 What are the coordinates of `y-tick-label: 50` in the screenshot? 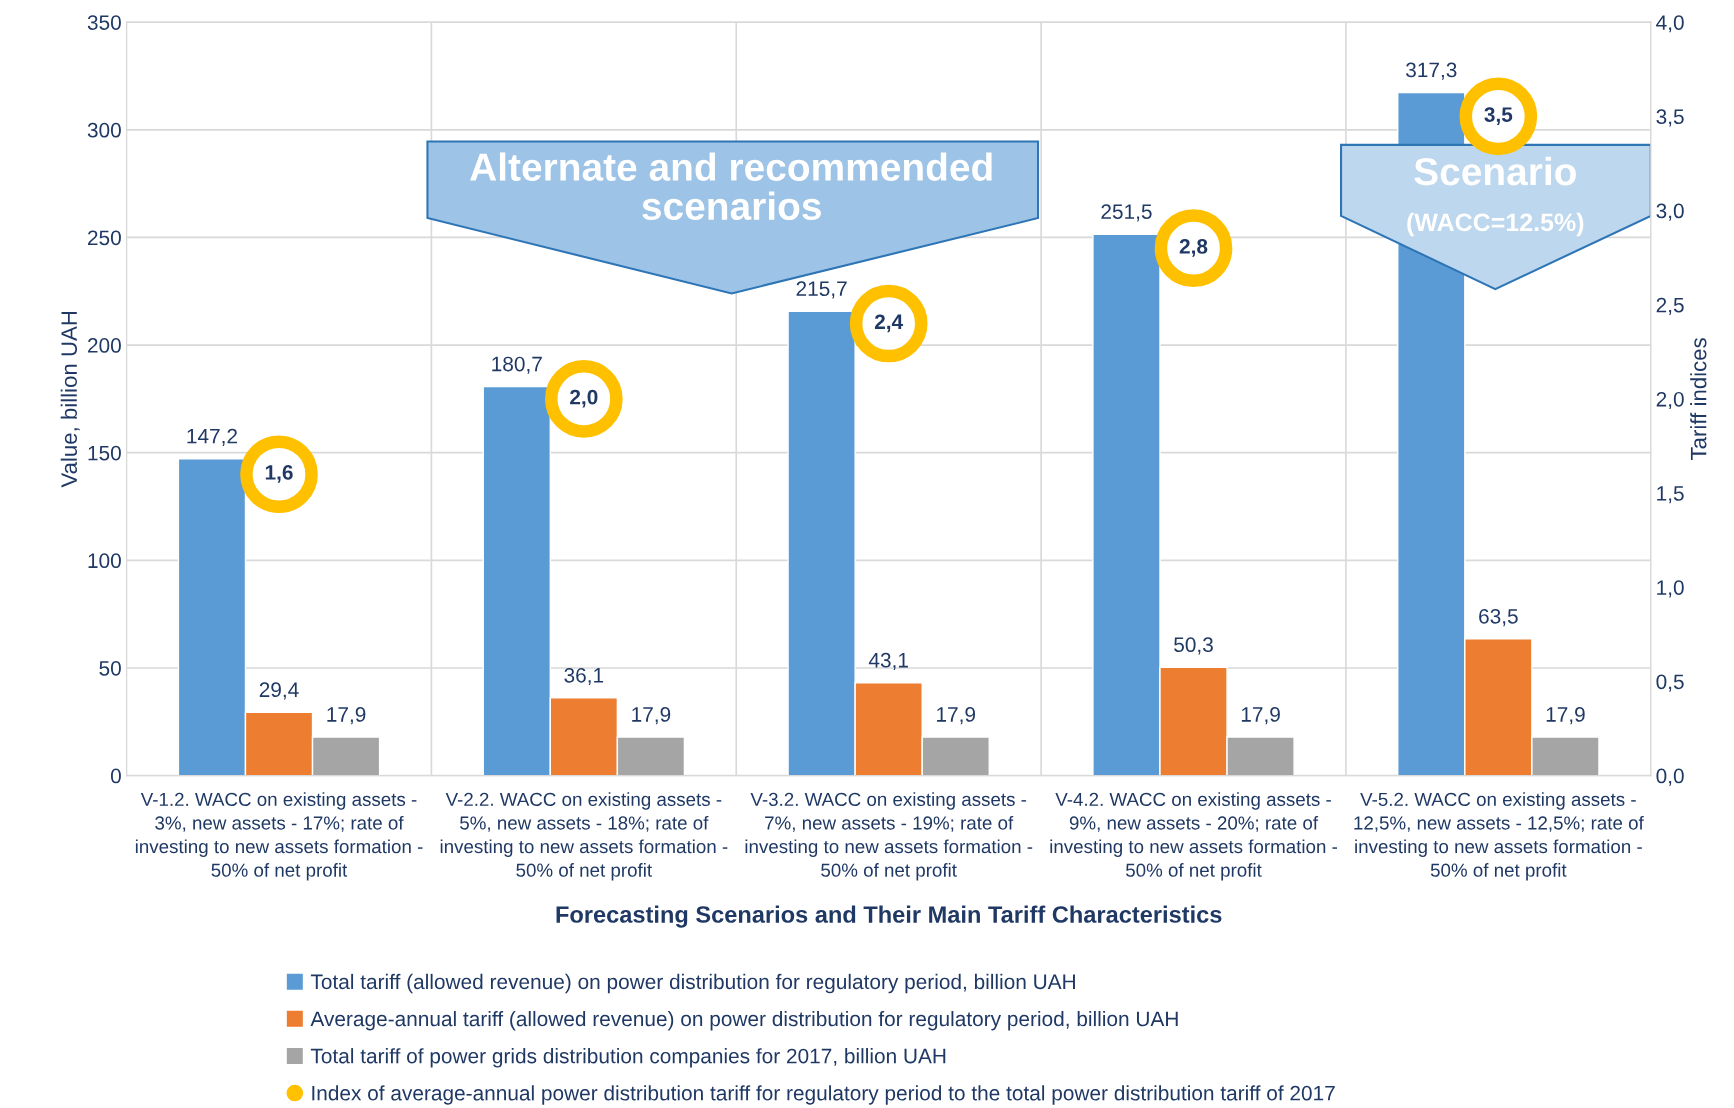 It's located at (110, 668).